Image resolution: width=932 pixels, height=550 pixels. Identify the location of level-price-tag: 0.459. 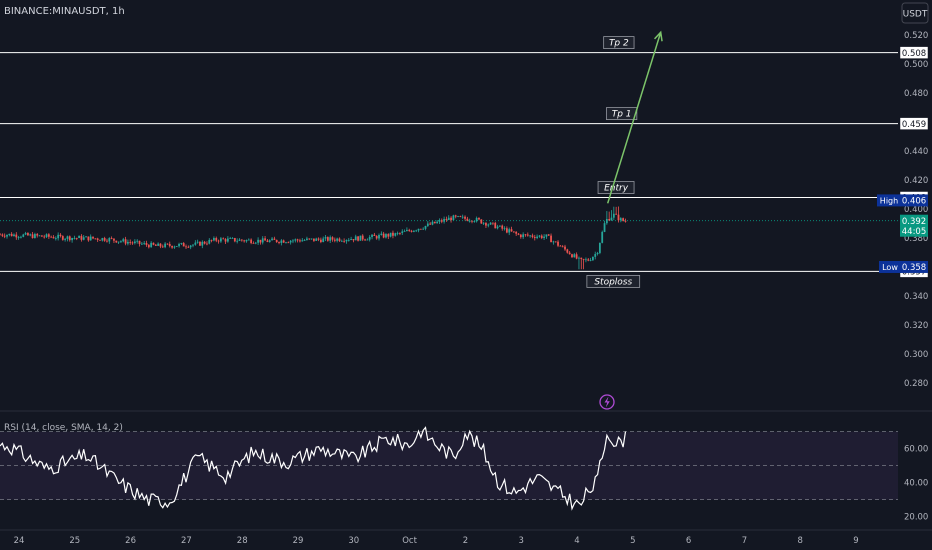
(914, 123).